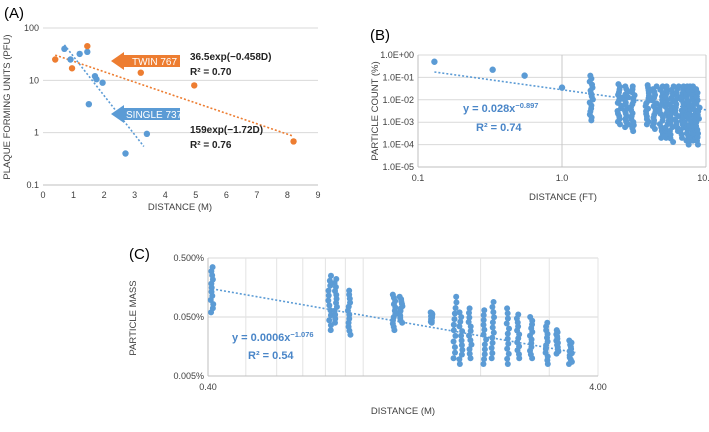 The height and width of the screenshot is (432, 709). What do you see at coordinates (174, 96) in the screenshot?
I see `trendline-twin` at bounding box center [174, 96].